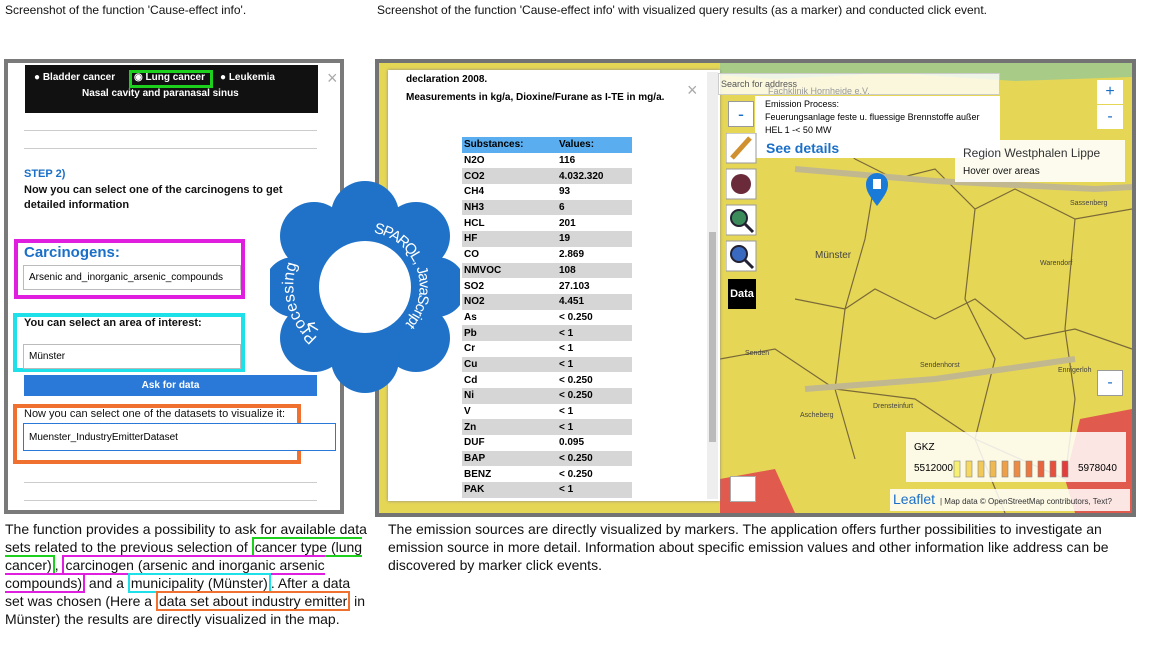 The image size is (1152, 670). What do you see at coordinates (547, 396) in the screenshot?
I see `table-row: Ni < 0.250` at bounding box center [547, 396].